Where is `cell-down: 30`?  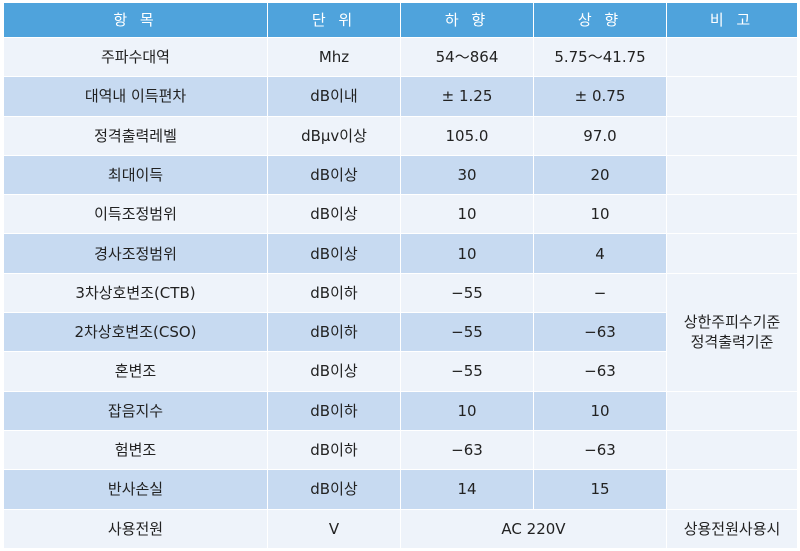 cell-down: 30 is located at coordinates (467, 175).